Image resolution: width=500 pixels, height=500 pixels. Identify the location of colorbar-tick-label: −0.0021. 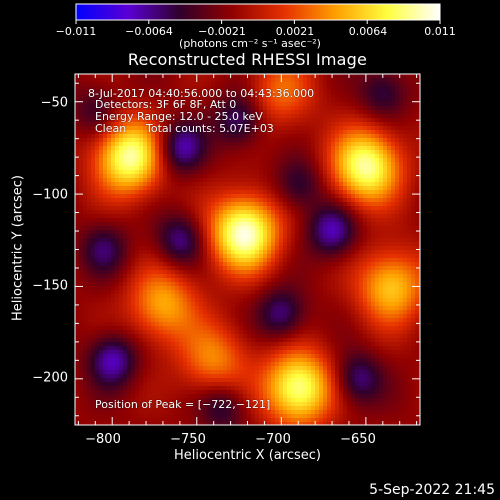
(222, 31).